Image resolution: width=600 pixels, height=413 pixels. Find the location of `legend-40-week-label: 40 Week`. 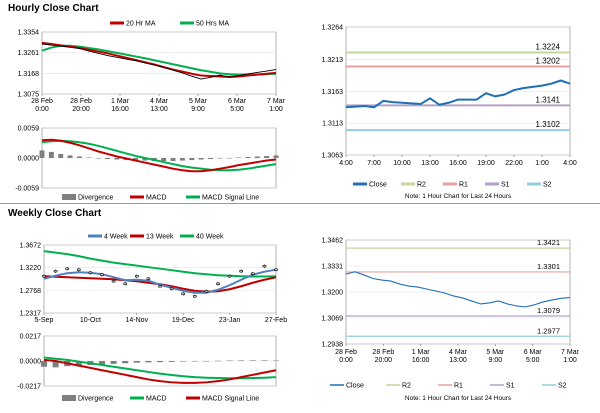

legend-40-week-label: 40 Week is located at coordinates (210, 237).